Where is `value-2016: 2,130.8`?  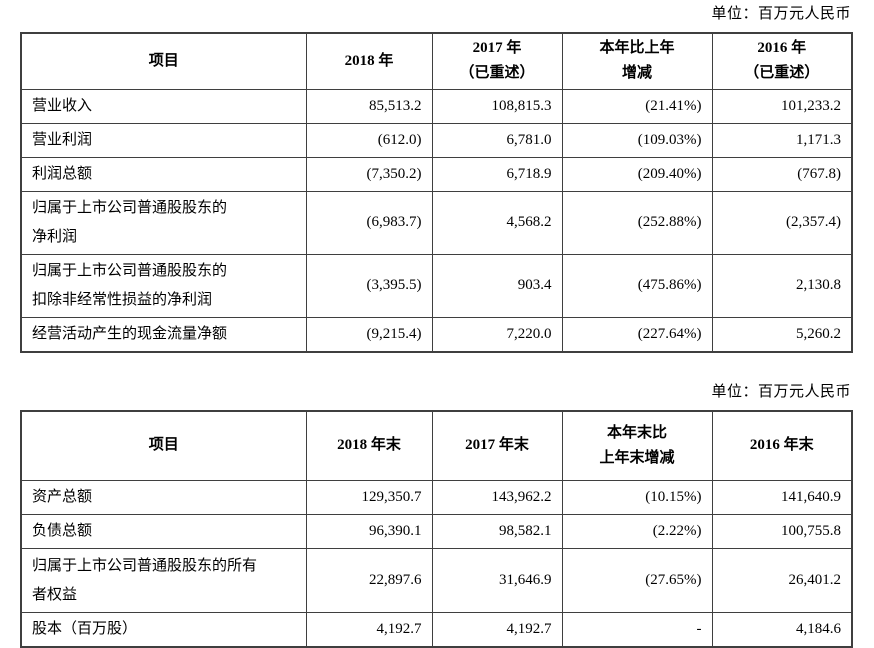
value-2016: 2,130.8 is located at coordinates (782, 285).